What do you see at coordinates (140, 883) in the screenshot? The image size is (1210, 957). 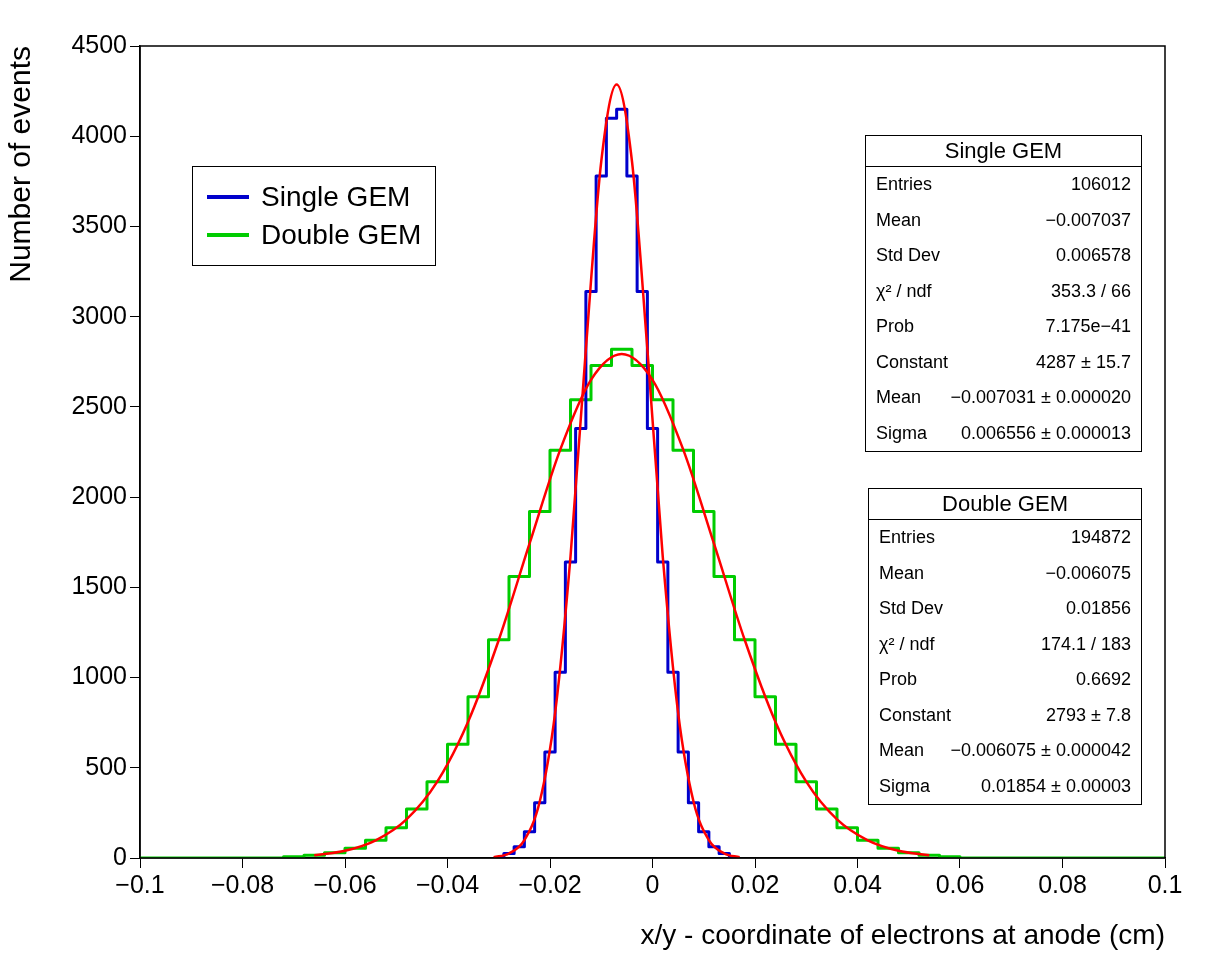 I see `x-tick-label: −0.1` at bounding box center [140, 883].